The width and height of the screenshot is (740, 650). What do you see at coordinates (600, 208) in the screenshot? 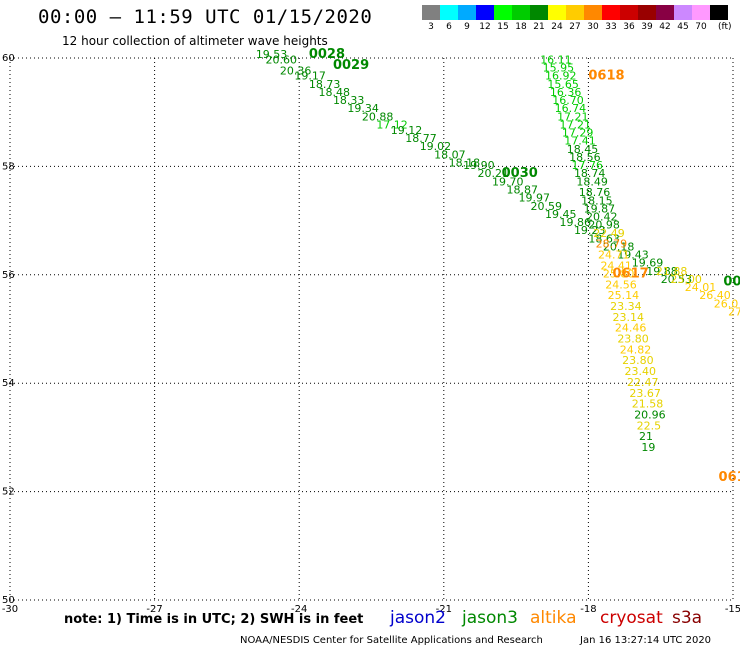
I see `wave-height-value: 19.87` at bounding box center [600, 208].